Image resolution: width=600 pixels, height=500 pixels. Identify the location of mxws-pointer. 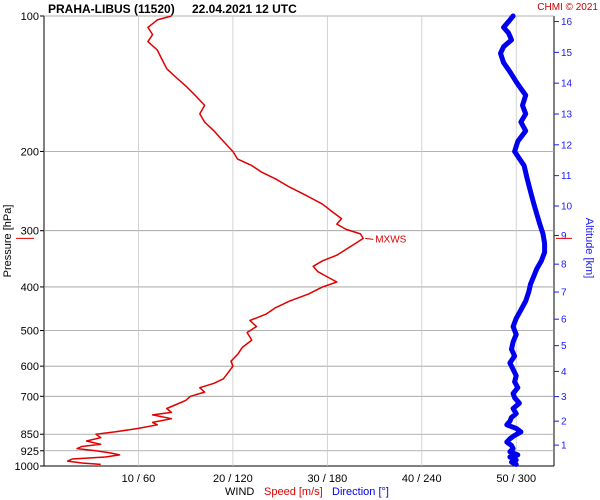
(369, 238).